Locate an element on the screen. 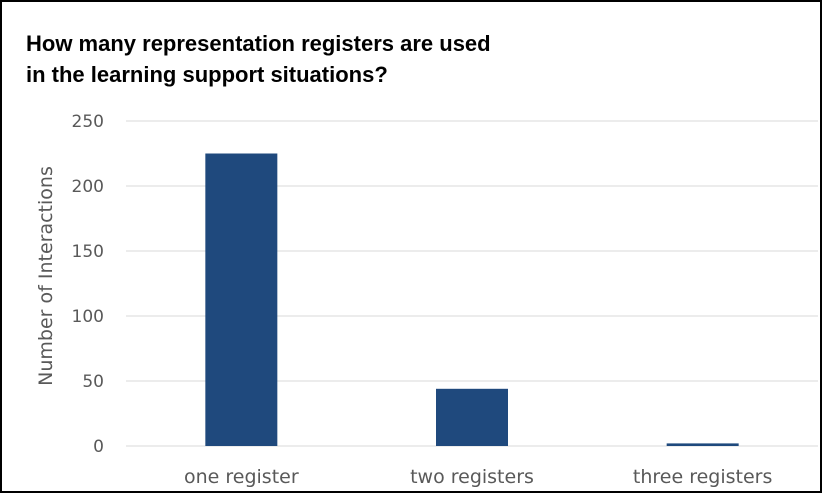 The height and width of the screenshot is (493, 822). y-tick-label: 0 is located at coordinates (98, 447).